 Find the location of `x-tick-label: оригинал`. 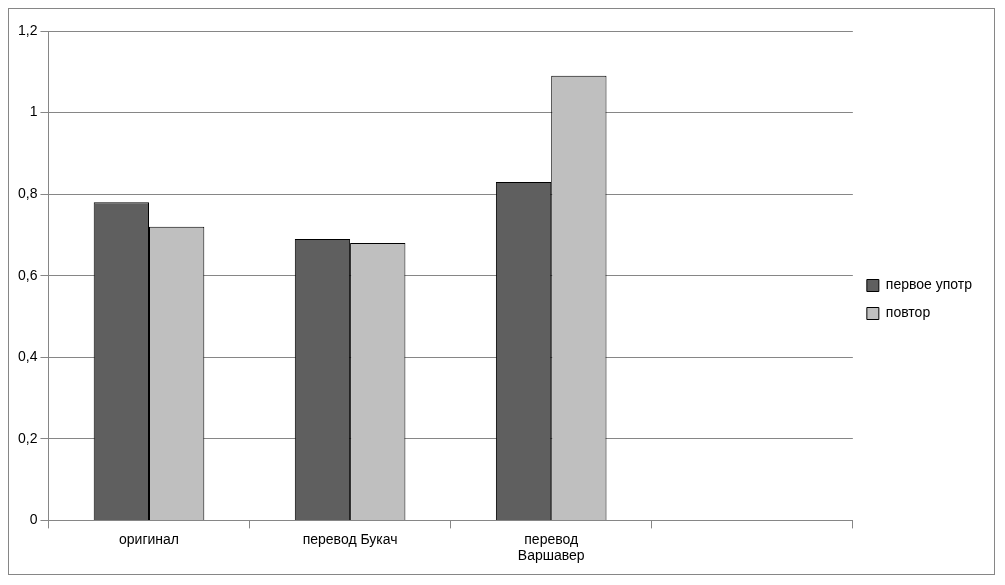

x-tick-label: оригинал is located at coordinates (149, 538).